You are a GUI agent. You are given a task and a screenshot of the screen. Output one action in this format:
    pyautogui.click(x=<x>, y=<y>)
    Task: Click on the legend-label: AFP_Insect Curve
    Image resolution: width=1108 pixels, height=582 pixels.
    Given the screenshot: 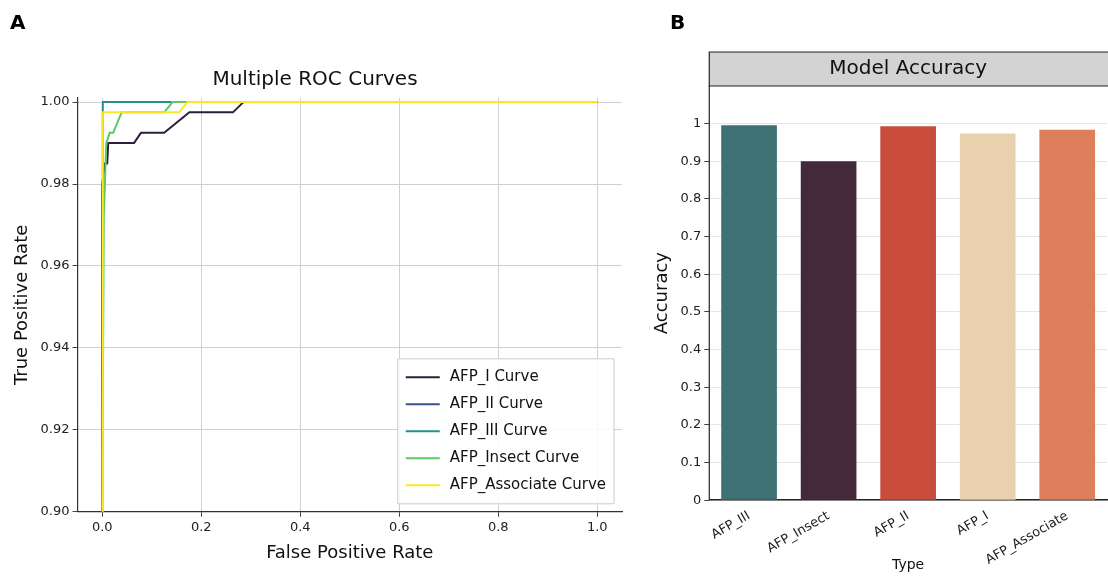 What is the action you would take?
    pyautogui.click(x=514, y=458)
    